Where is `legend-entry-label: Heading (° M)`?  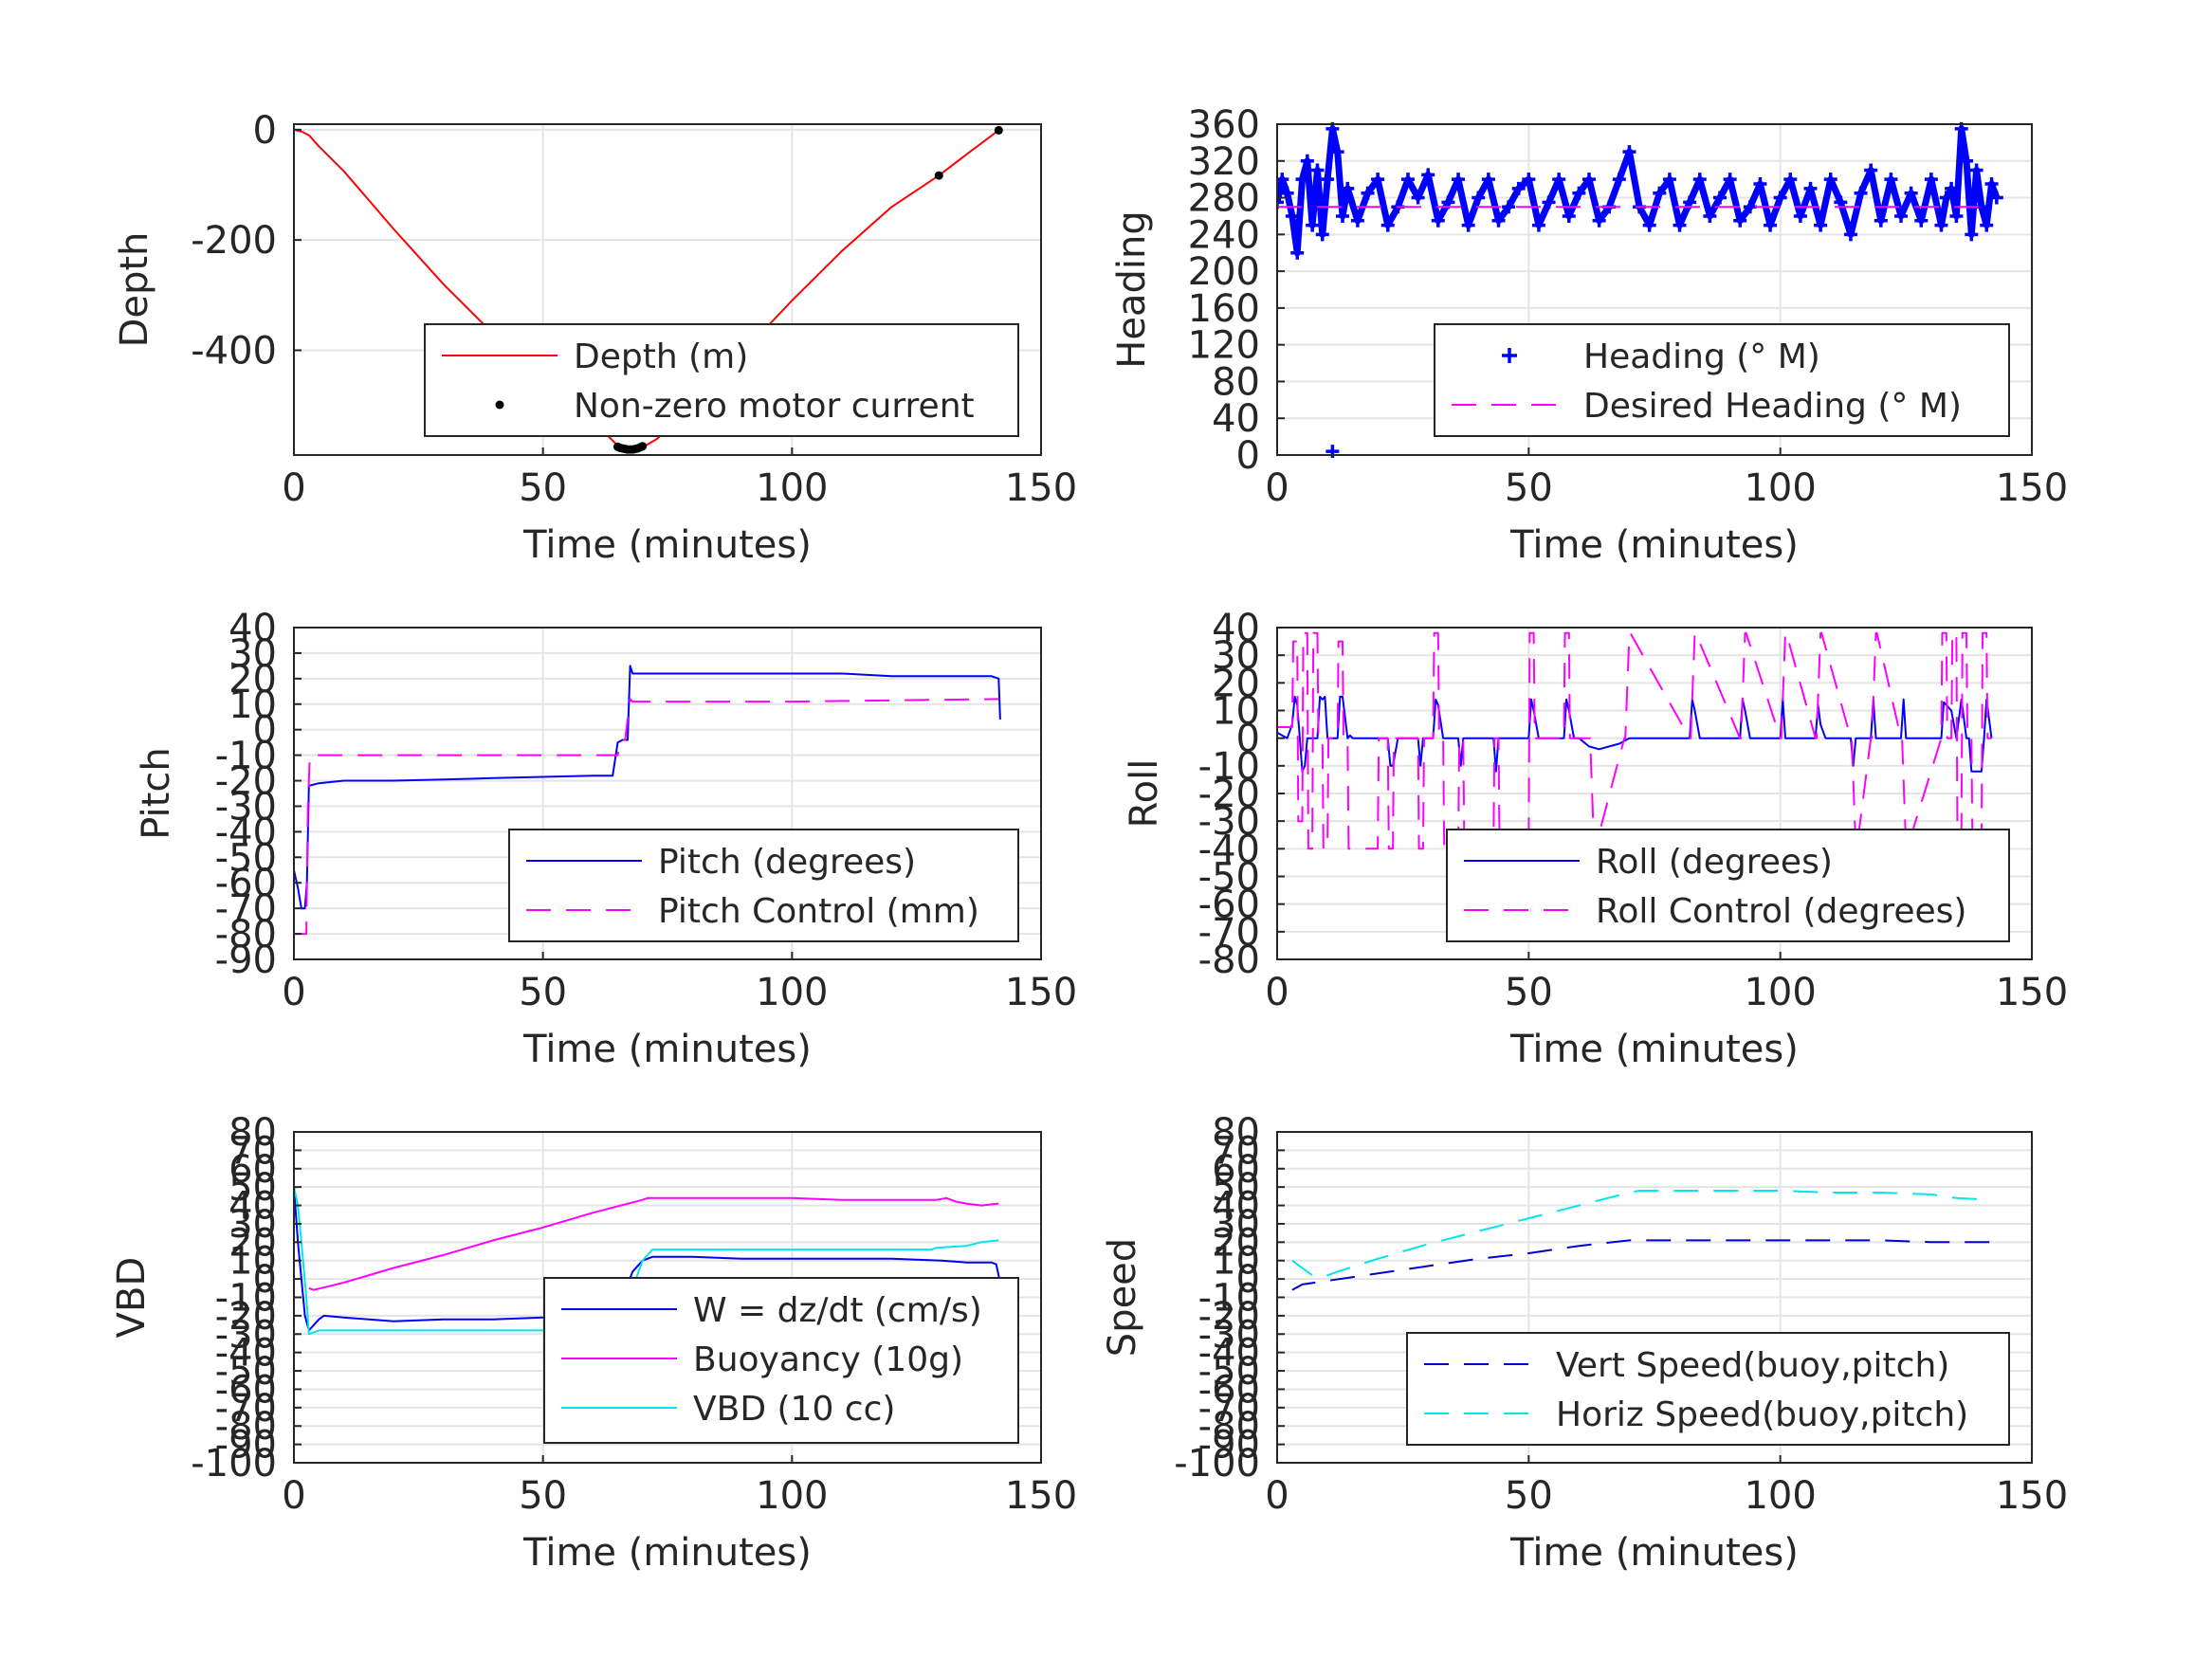
legend-entry-label: Heading (° M) is located at coordinates (1701, 356).